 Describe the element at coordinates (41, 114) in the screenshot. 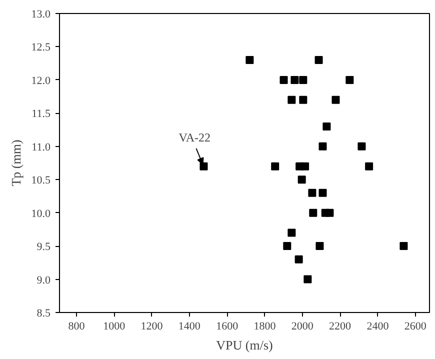

I see `y-tick-label: 11.5` at that location.